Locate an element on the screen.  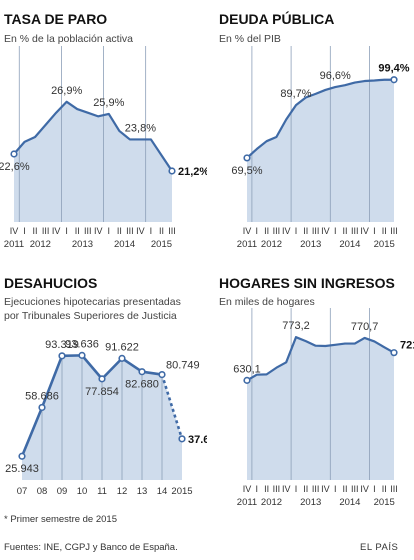
chart-subtitle-paro: En % de la población activa is located at coordinates (68, 39).